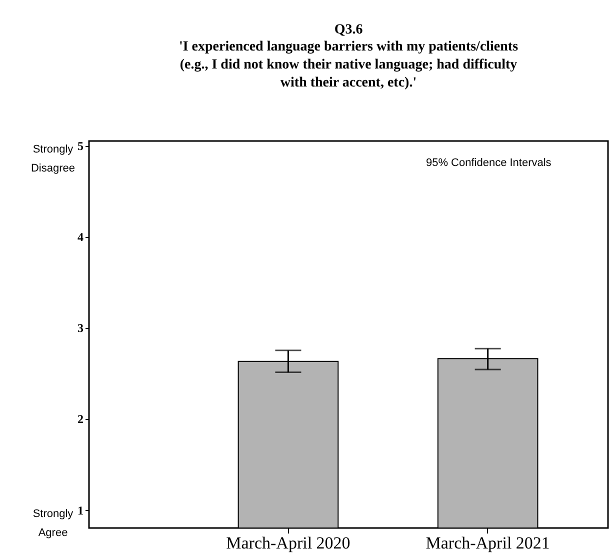 The width and height of the screenshot is (616, 555). What do you see at coordinates (348, 30) in the screenshot?
I see `chart-title: Q3.6` at bounding box center [348, 30].